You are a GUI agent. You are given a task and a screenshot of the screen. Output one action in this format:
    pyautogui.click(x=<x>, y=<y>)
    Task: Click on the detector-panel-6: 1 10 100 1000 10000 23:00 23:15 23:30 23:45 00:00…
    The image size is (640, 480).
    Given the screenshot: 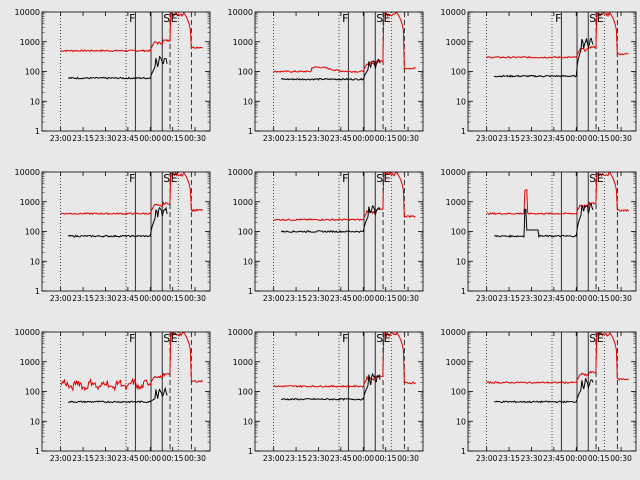 What is the action you would take?
    pyautogui.click(x=534, y=240)
    